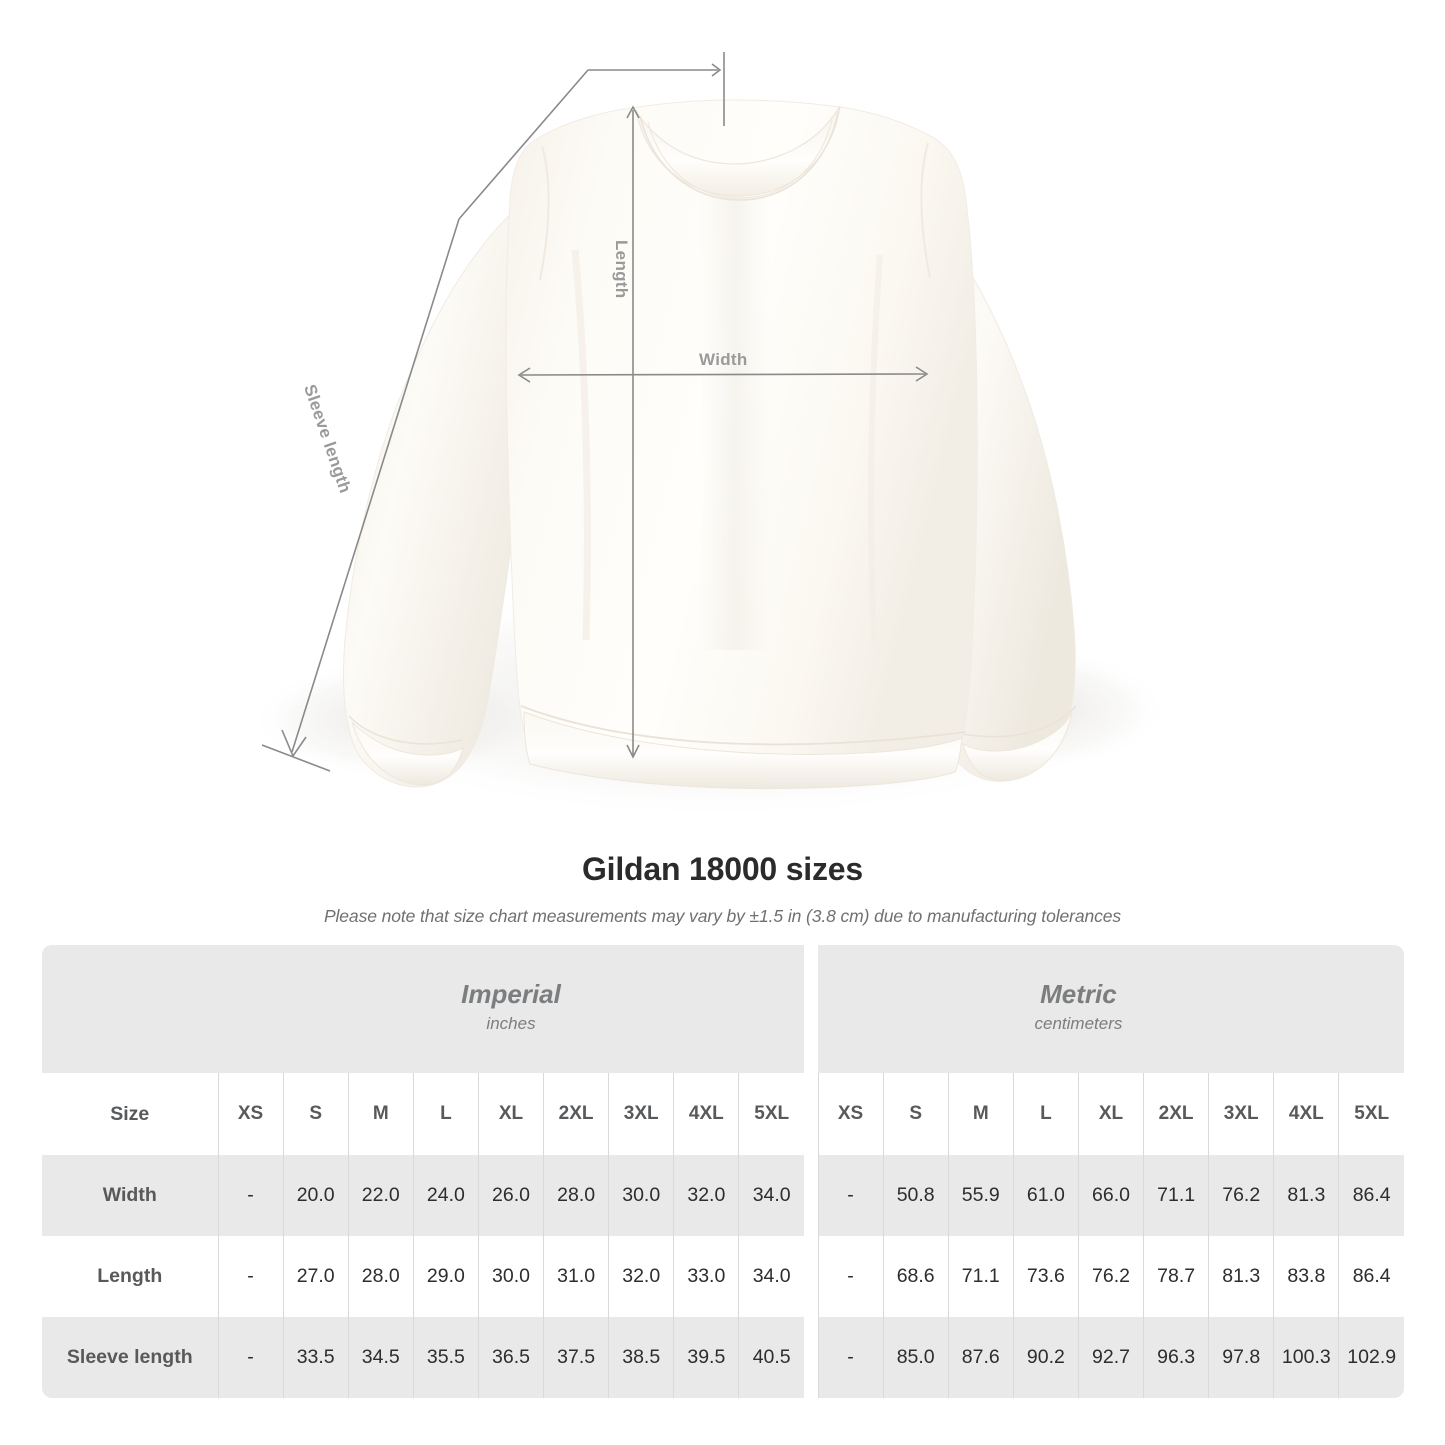  Describe the element at coordinates (1045, 1195) in the screenshot. I see `cell-metric-width-l: 61.0` at that location.